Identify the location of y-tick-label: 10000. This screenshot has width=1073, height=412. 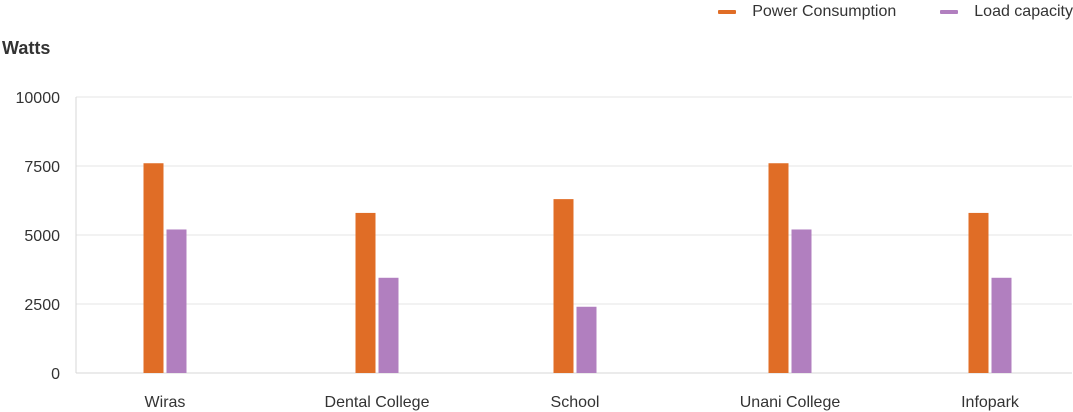
(38, 98).